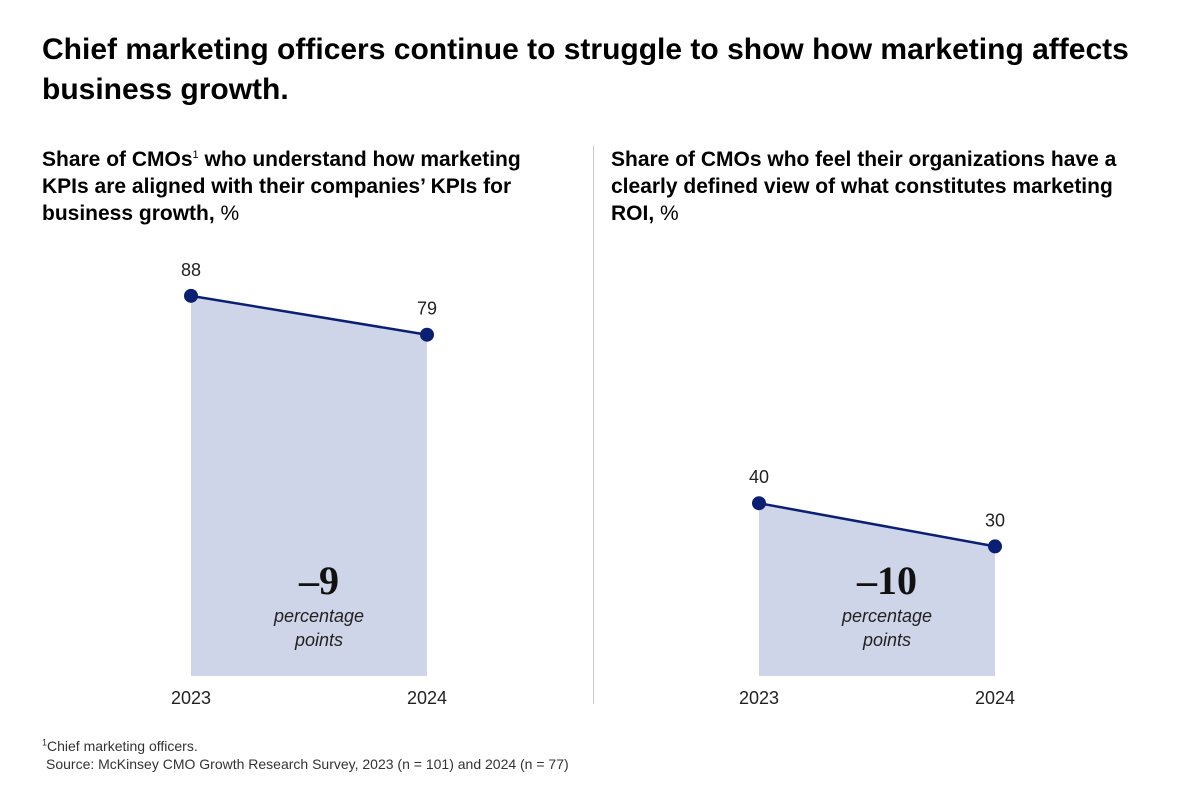 The image size is (1200, 799). What do you see at coordinates (309, 485) in the screenshot?
I see `left-area-fill` at bounding box center [309, 485].